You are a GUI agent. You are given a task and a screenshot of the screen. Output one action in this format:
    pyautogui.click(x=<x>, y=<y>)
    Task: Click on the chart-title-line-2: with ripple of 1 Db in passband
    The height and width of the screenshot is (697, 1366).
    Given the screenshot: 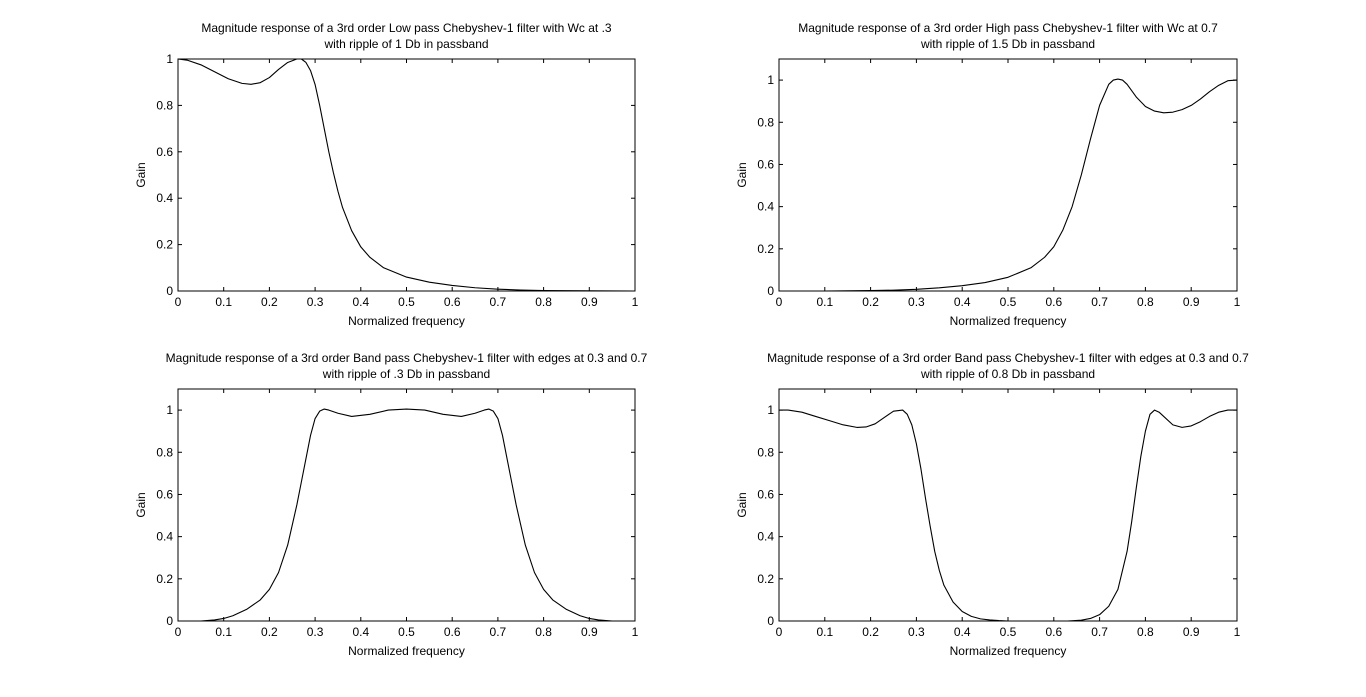 What is the action you would take?
    pyautogui.click(x=405, y=44)
    